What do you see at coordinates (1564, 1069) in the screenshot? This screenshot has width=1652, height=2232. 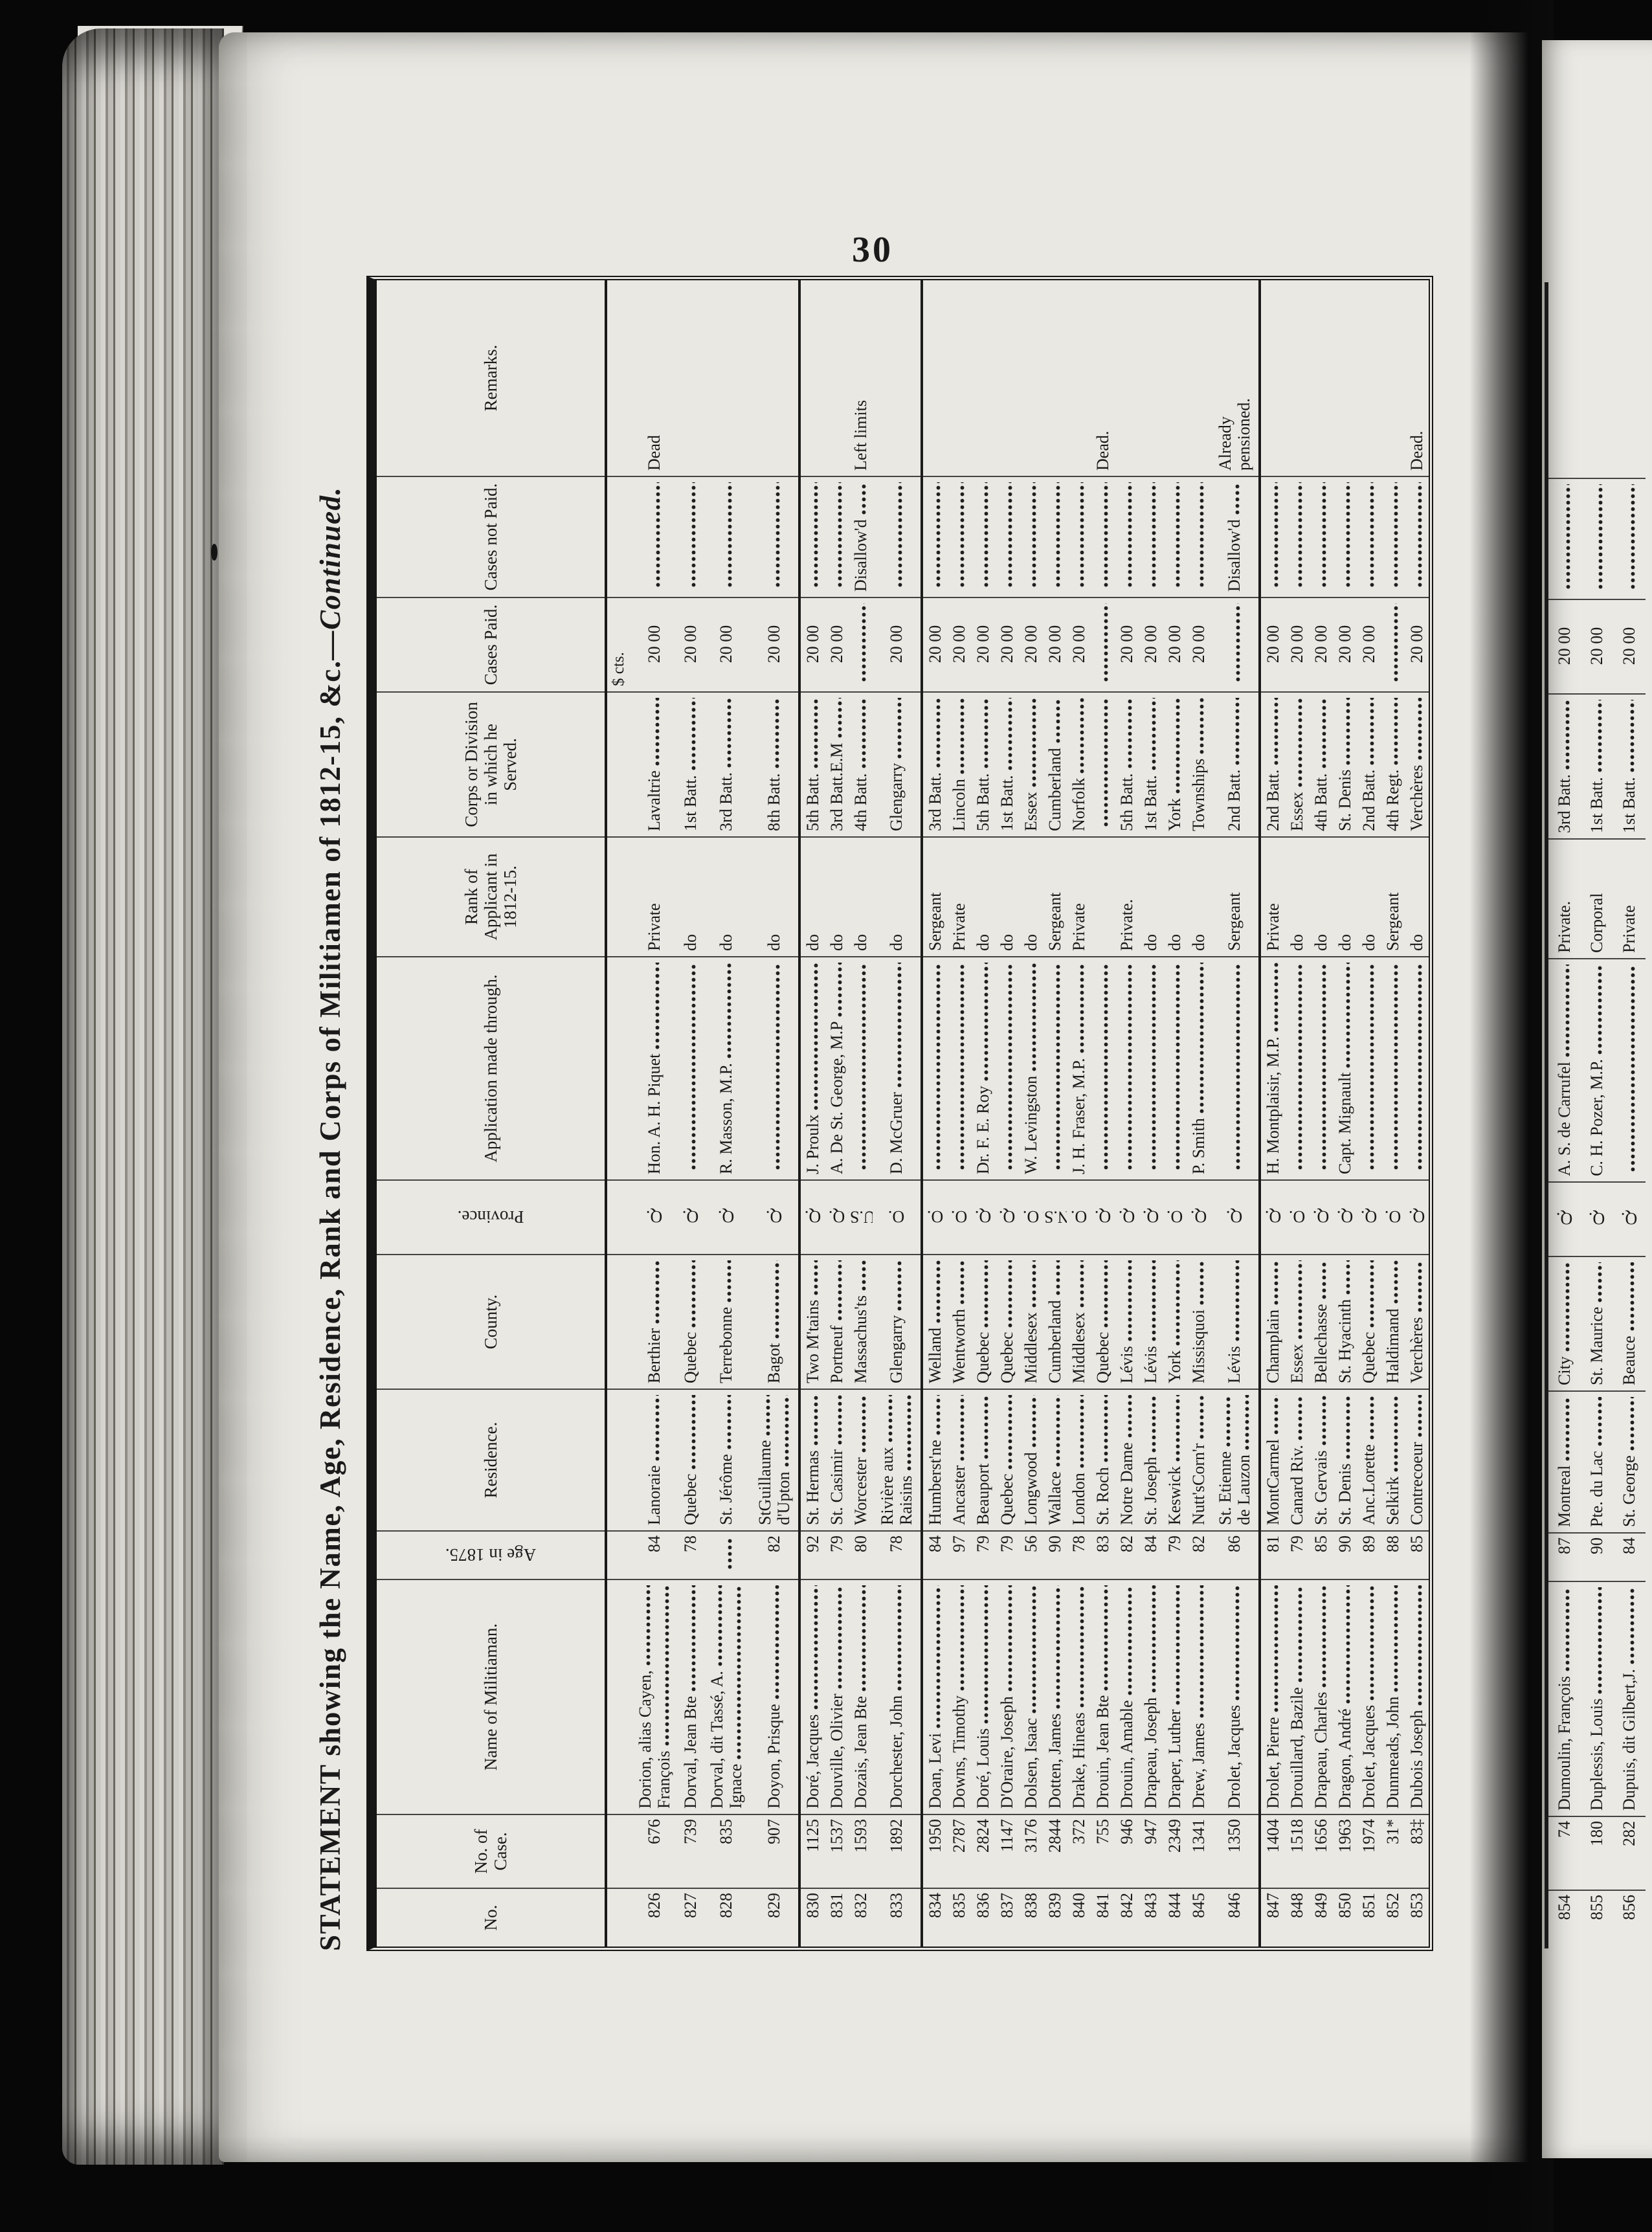 I see `cell-application: A. S. de Carrufel` at bounding box center [1564, 1069].